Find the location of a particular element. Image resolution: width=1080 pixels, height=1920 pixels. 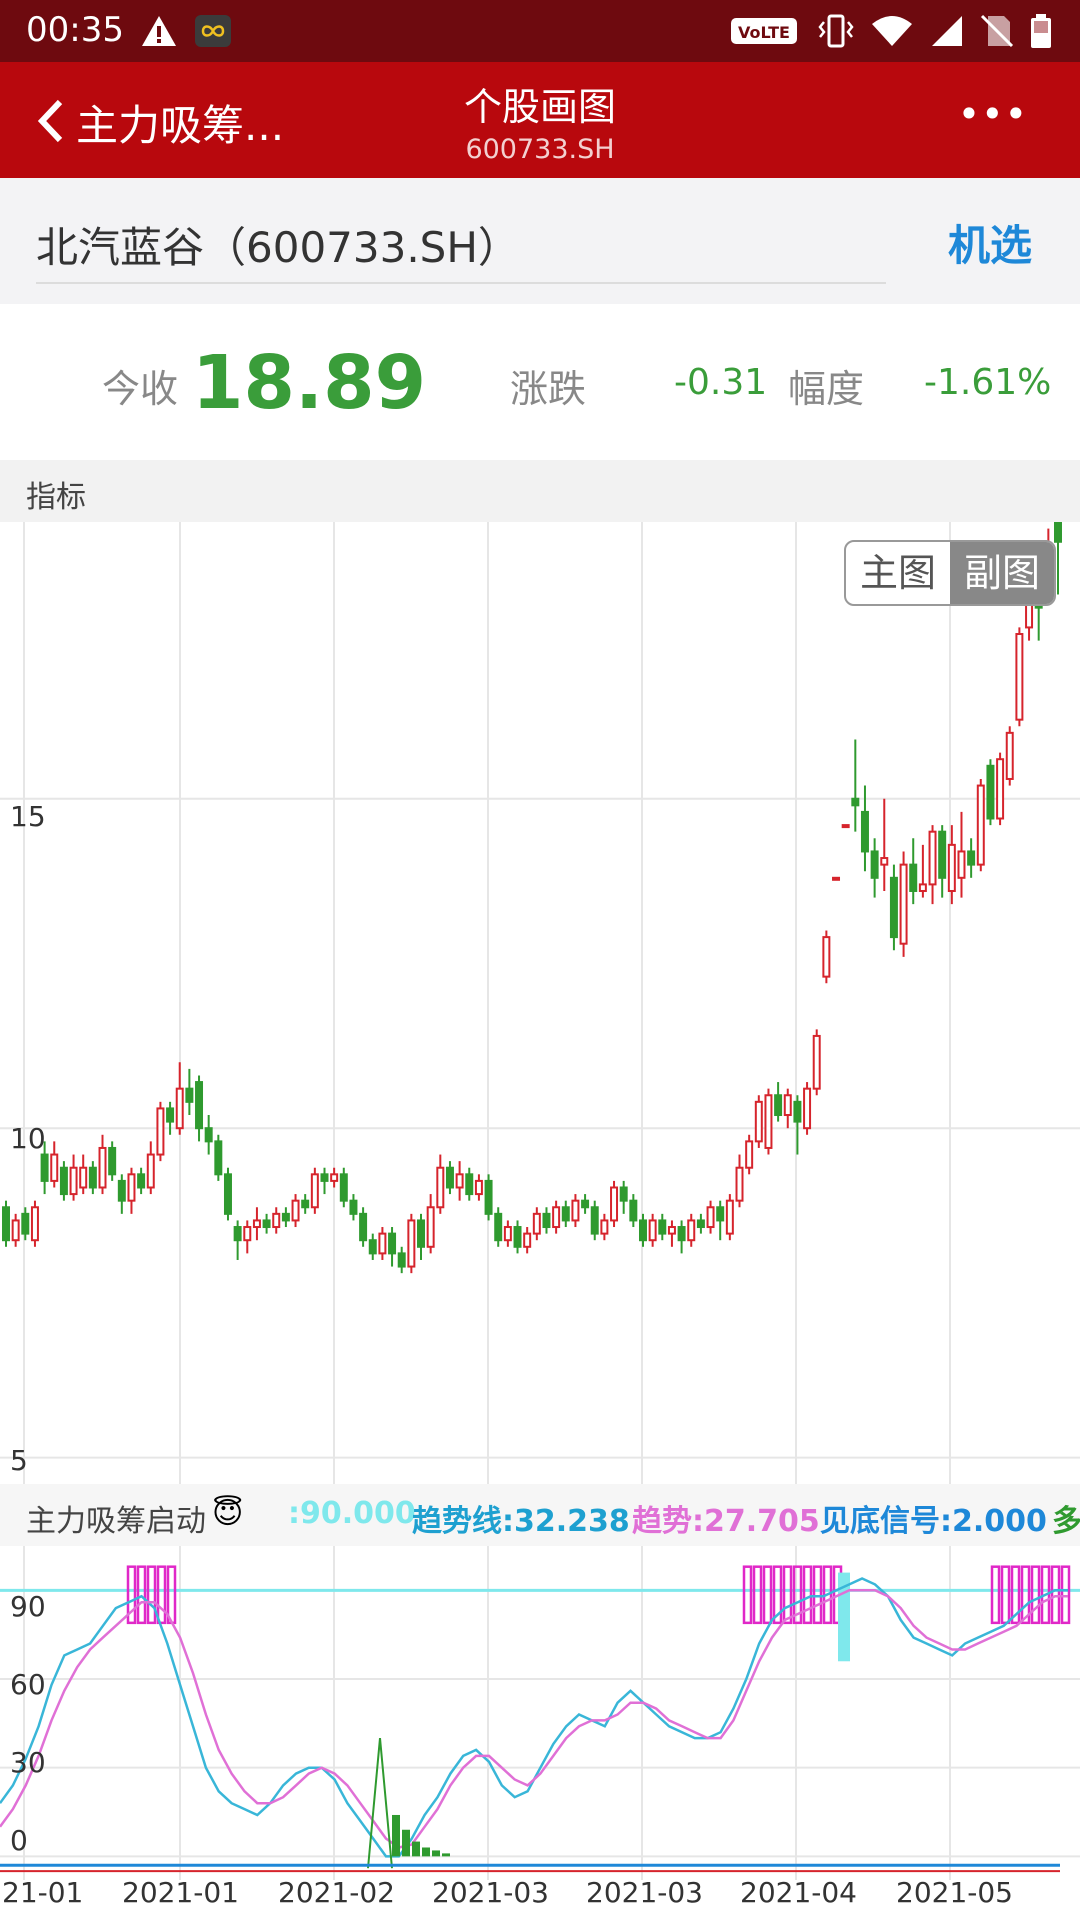

sub-chart-tab: 副图 is located at coordinates (1002, 573).